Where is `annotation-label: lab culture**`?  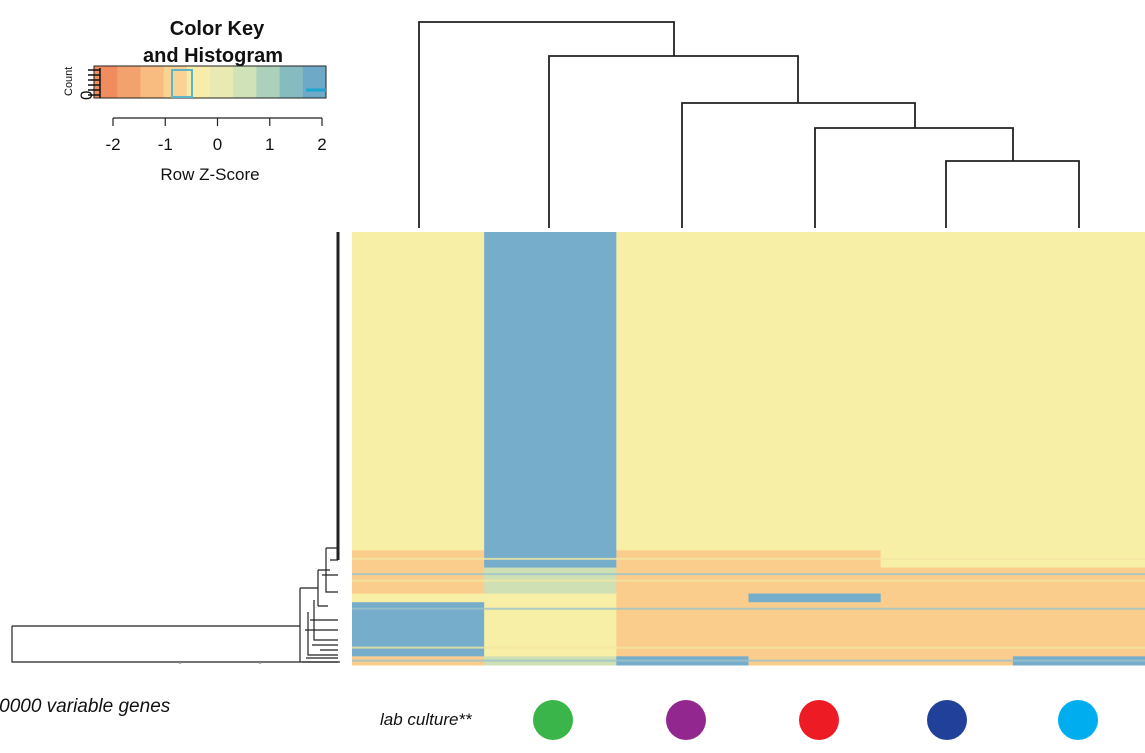 annotation-label: lab culture** is located at coordinates (426, 719).